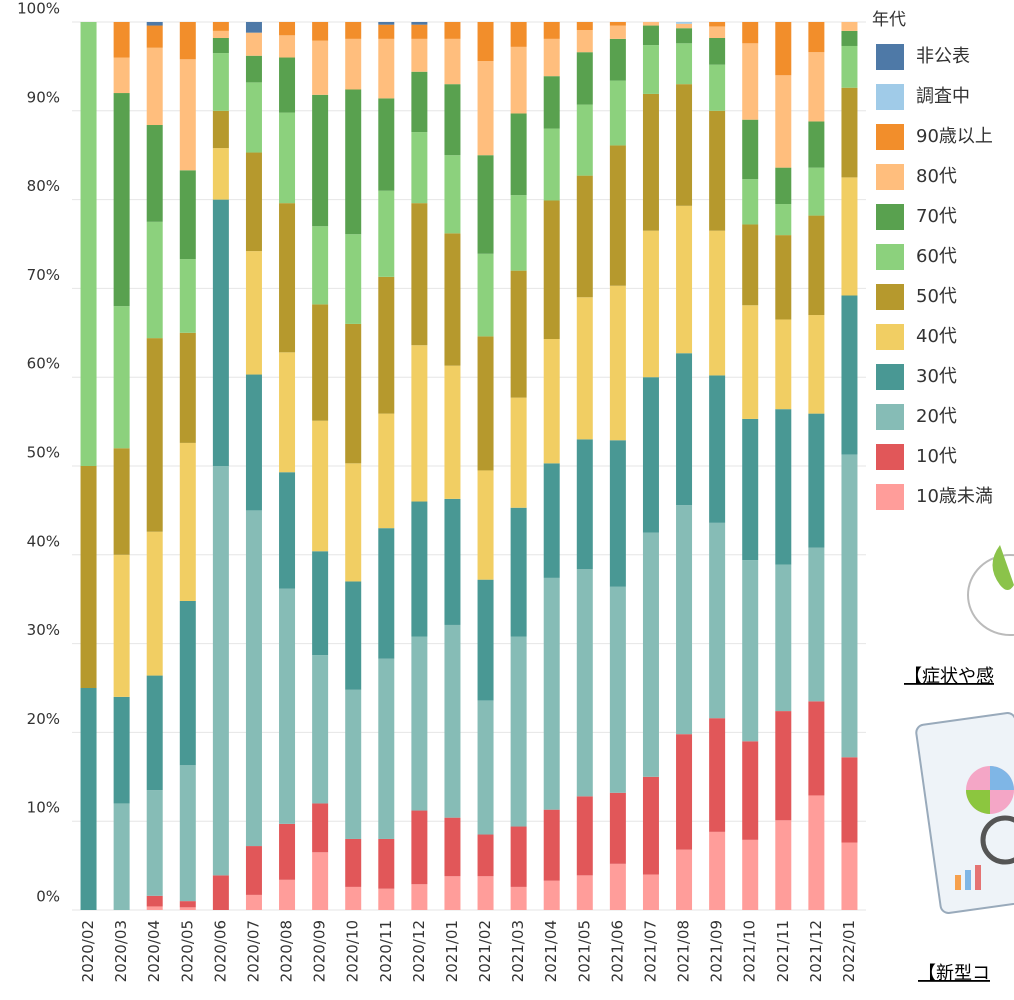 This screenshot has height=1000, width=1014. Describe the element at coordinates (954, 973) in the screenshot. I see `sidebar-link: 【新型コ` at that location.